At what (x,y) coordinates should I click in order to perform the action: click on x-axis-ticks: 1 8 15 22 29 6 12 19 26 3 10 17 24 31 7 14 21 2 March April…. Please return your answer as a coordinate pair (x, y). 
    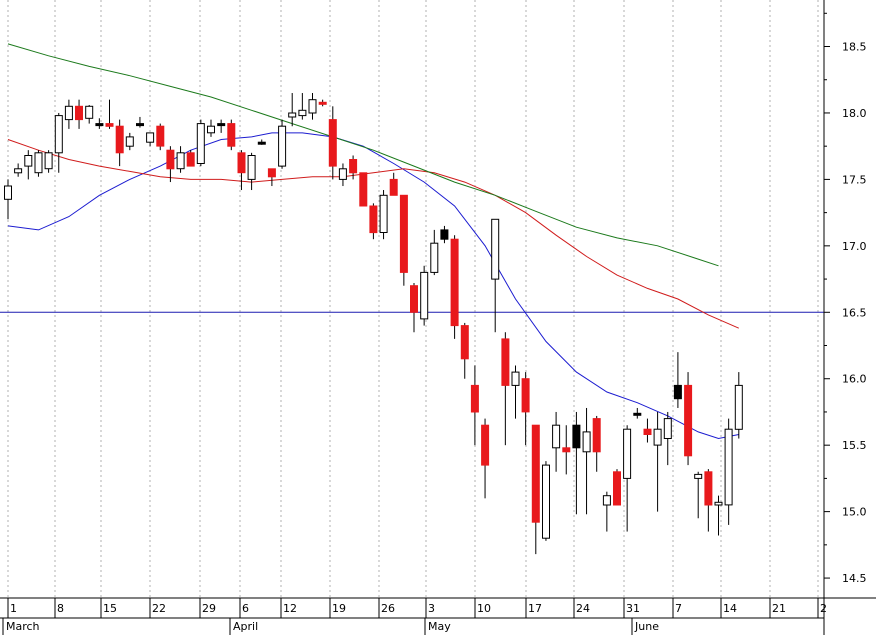
    Looking at the image, I should click on (414, 616).